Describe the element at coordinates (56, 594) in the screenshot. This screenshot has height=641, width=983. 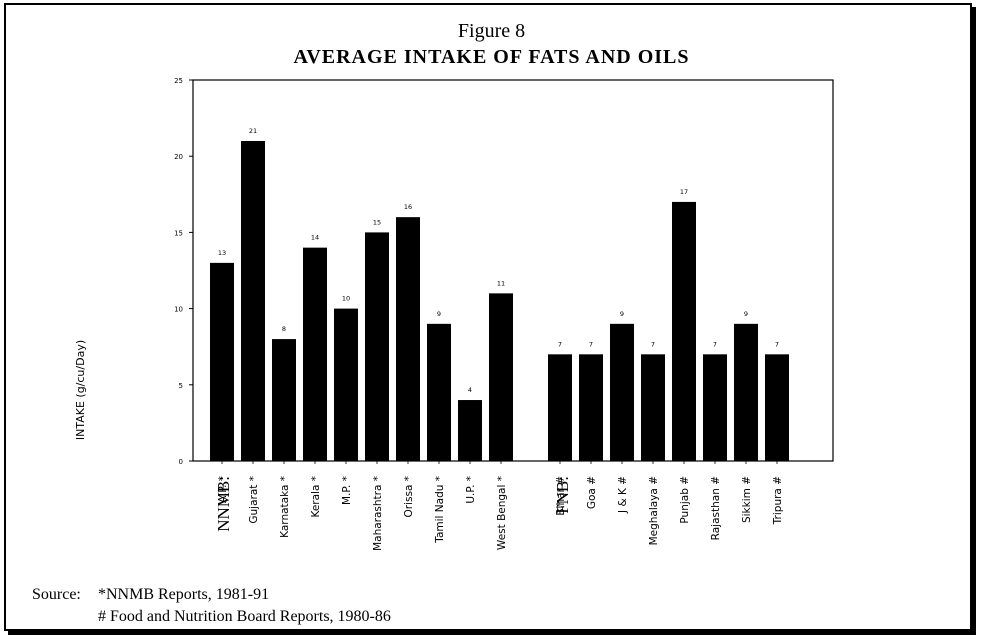
I see `source-label: Source:` at that location.